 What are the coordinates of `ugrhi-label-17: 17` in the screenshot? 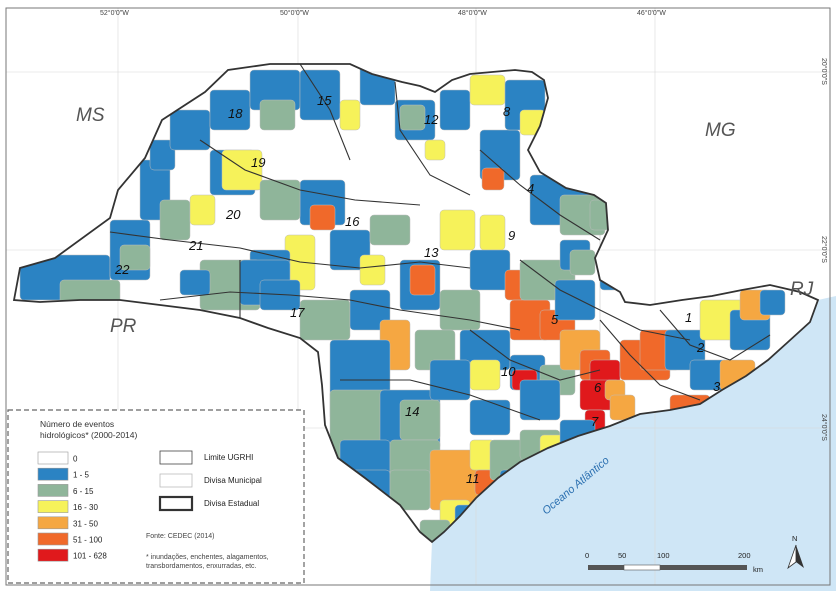 It's located at (297, 312).